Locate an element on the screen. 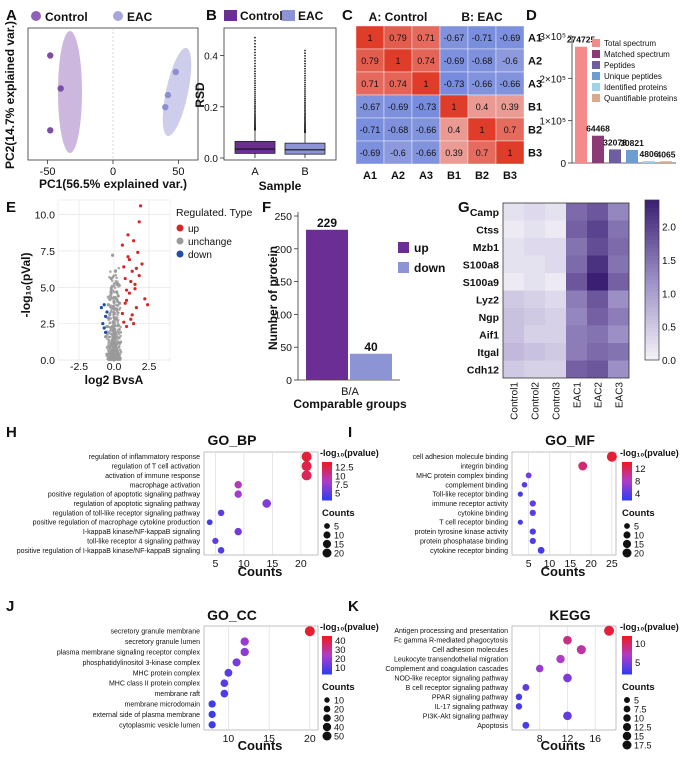  bar-value-label: 4806 is located at coordinates (649, 154).